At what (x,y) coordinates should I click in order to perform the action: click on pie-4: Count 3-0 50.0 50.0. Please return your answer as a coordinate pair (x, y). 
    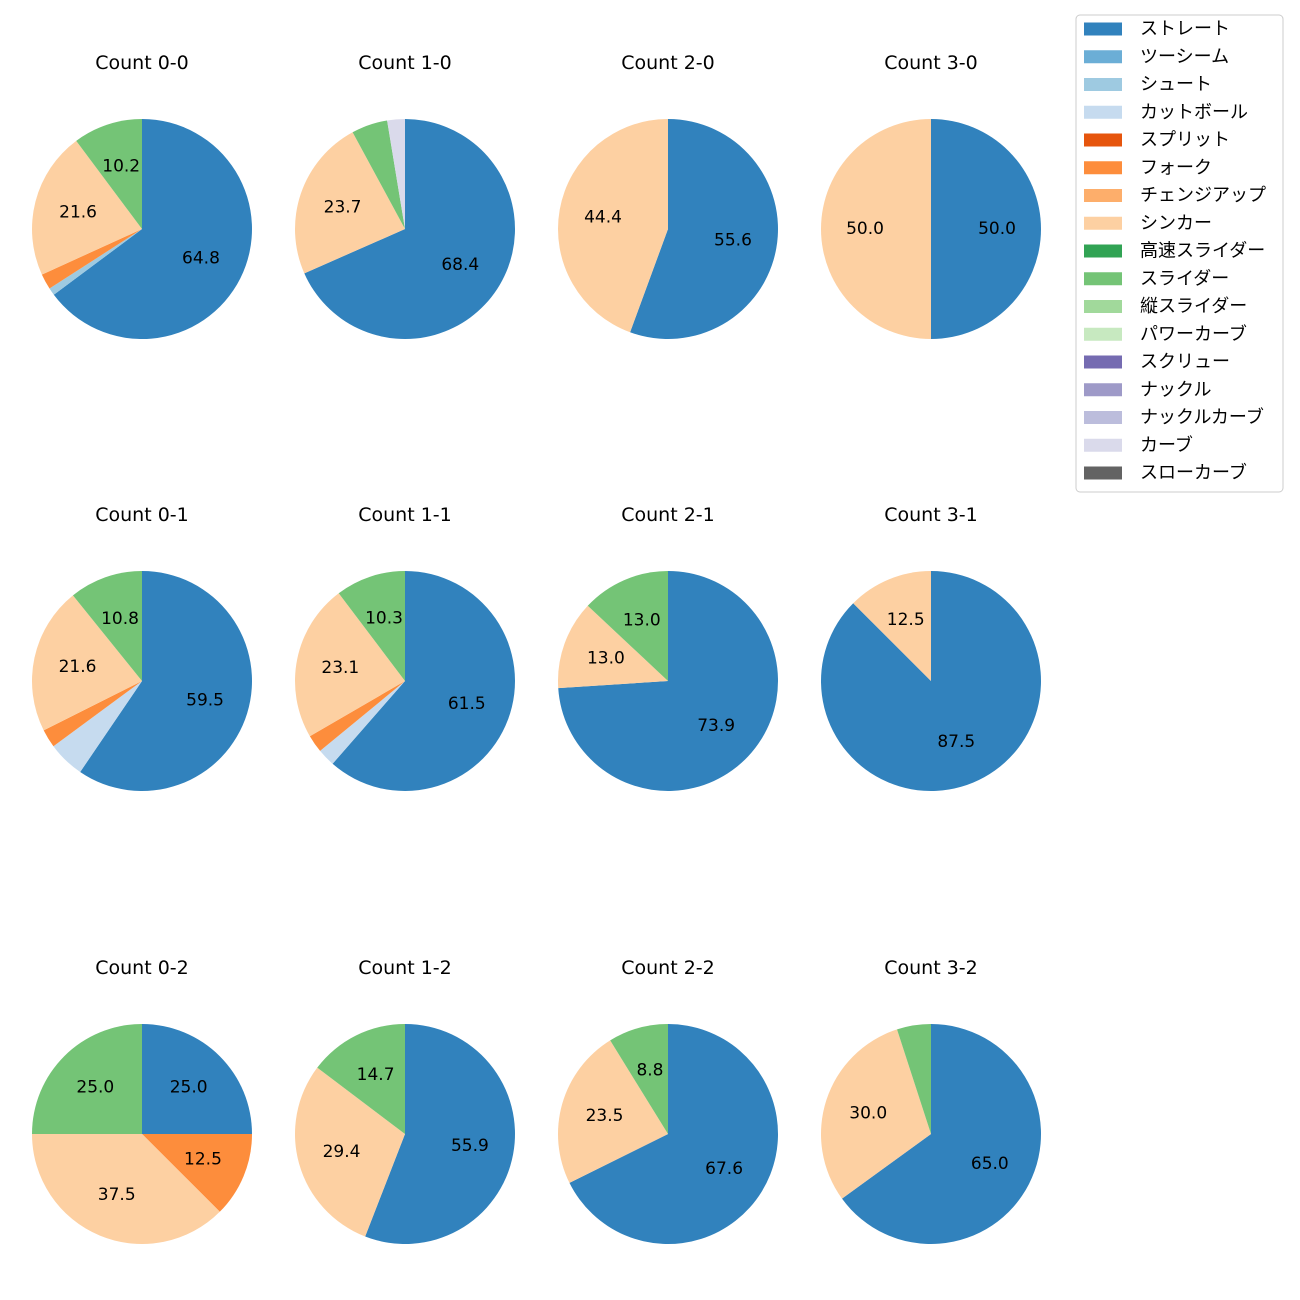
    Looking at the image, I should click on (931, 195).